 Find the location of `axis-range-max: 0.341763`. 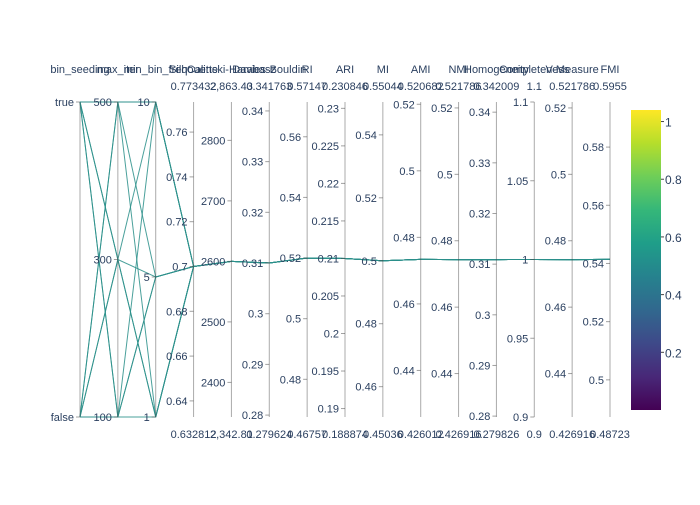

axis-range-max: 0.341763 is located at coordinates (269, 87).